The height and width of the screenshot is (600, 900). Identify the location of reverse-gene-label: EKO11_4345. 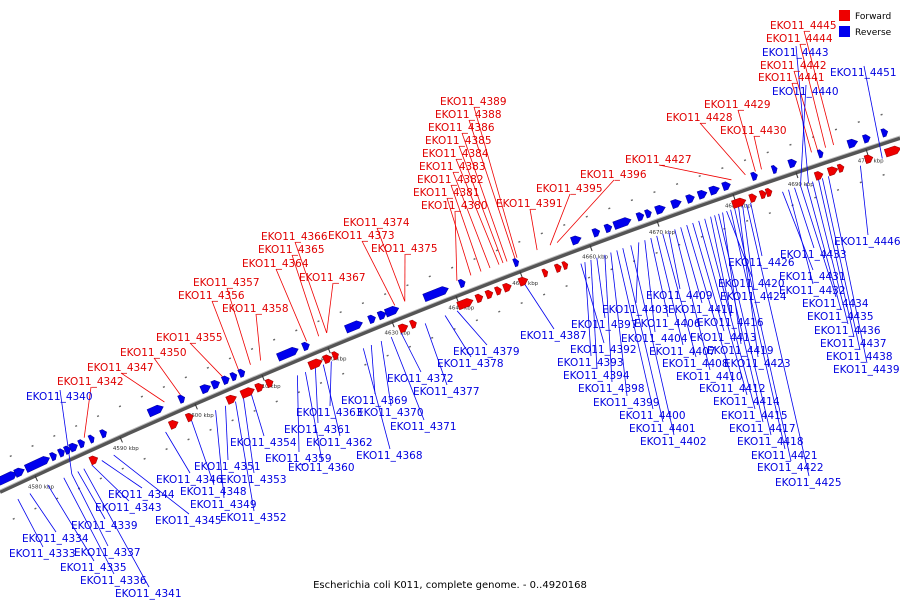
(188, 521).